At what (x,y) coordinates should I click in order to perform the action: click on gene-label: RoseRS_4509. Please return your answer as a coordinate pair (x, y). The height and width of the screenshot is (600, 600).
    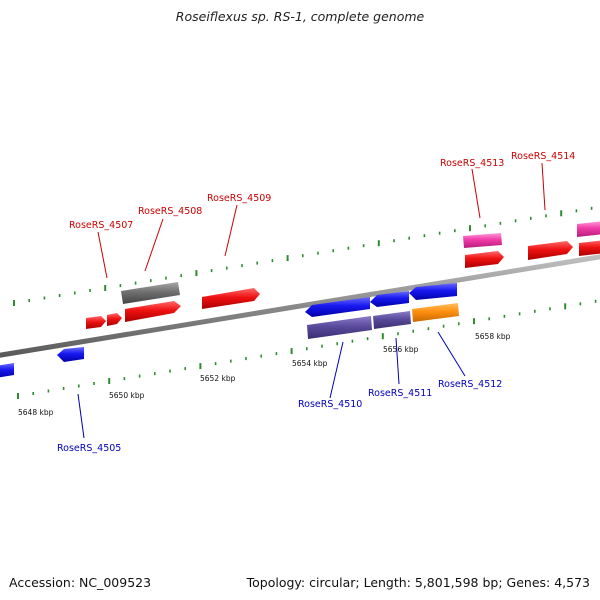
    Looking at the image, I should click on (239, 198).